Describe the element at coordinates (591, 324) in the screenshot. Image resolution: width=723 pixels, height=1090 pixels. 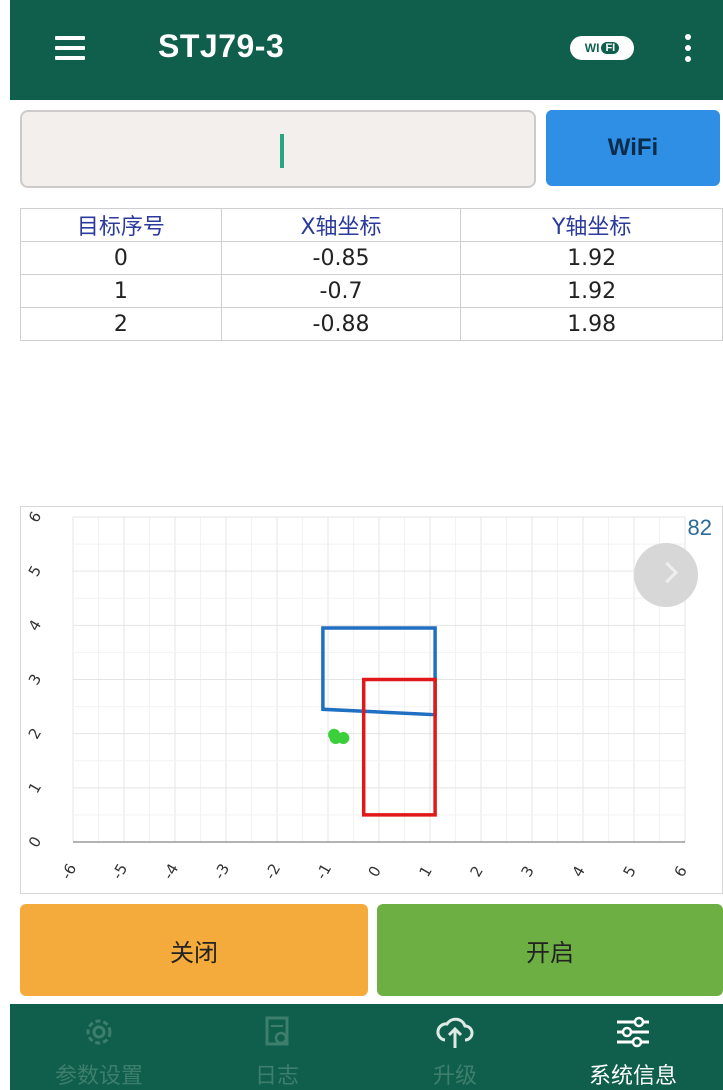
I see `cell-y: 1.98` at that location.